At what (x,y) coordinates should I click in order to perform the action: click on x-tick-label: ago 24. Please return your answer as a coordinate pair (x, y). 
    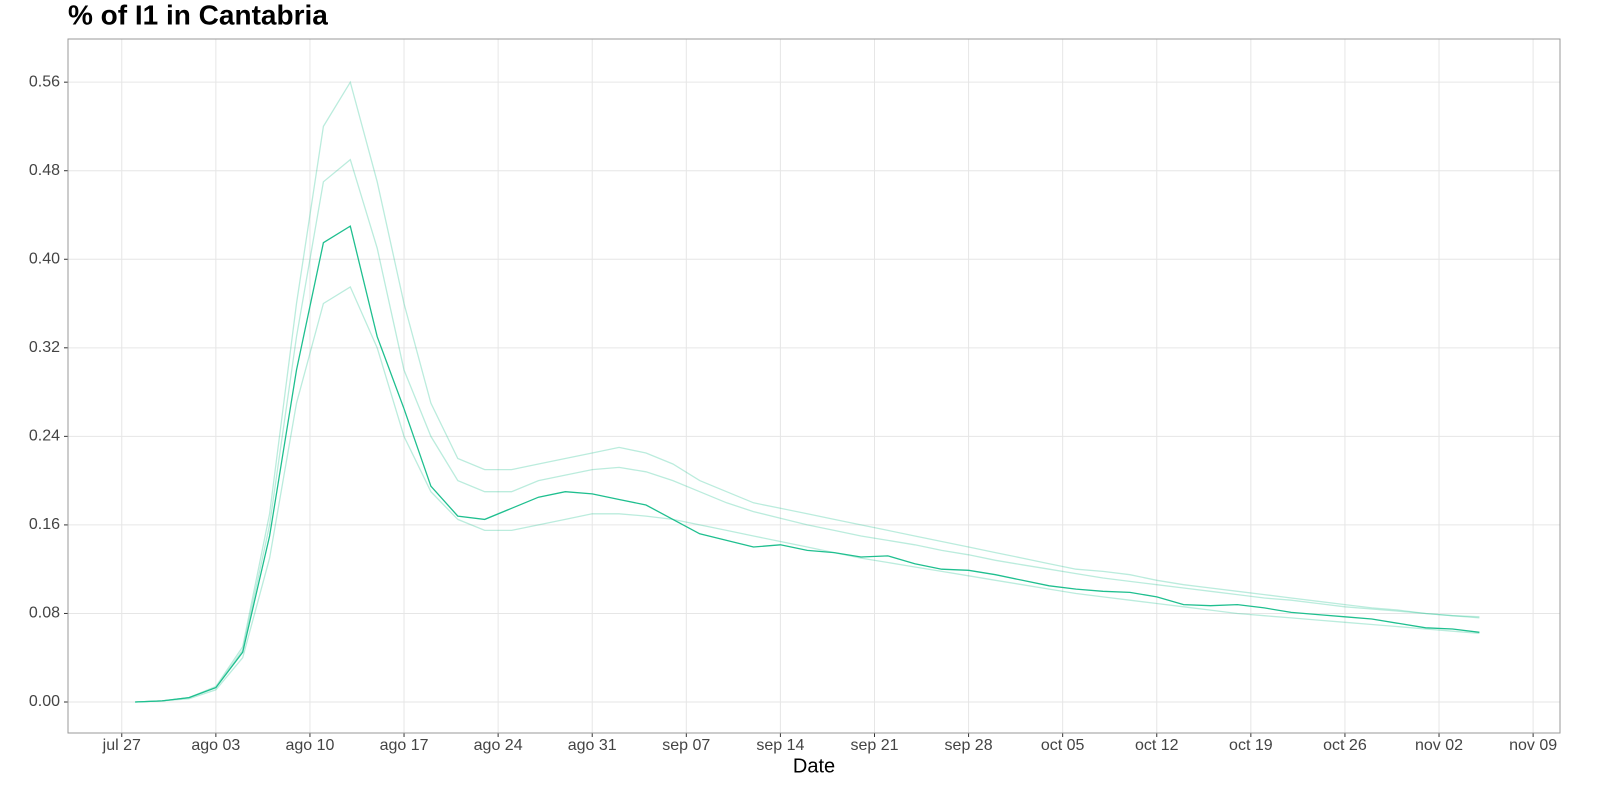
    Looking at the image, I should click on (498, 745).